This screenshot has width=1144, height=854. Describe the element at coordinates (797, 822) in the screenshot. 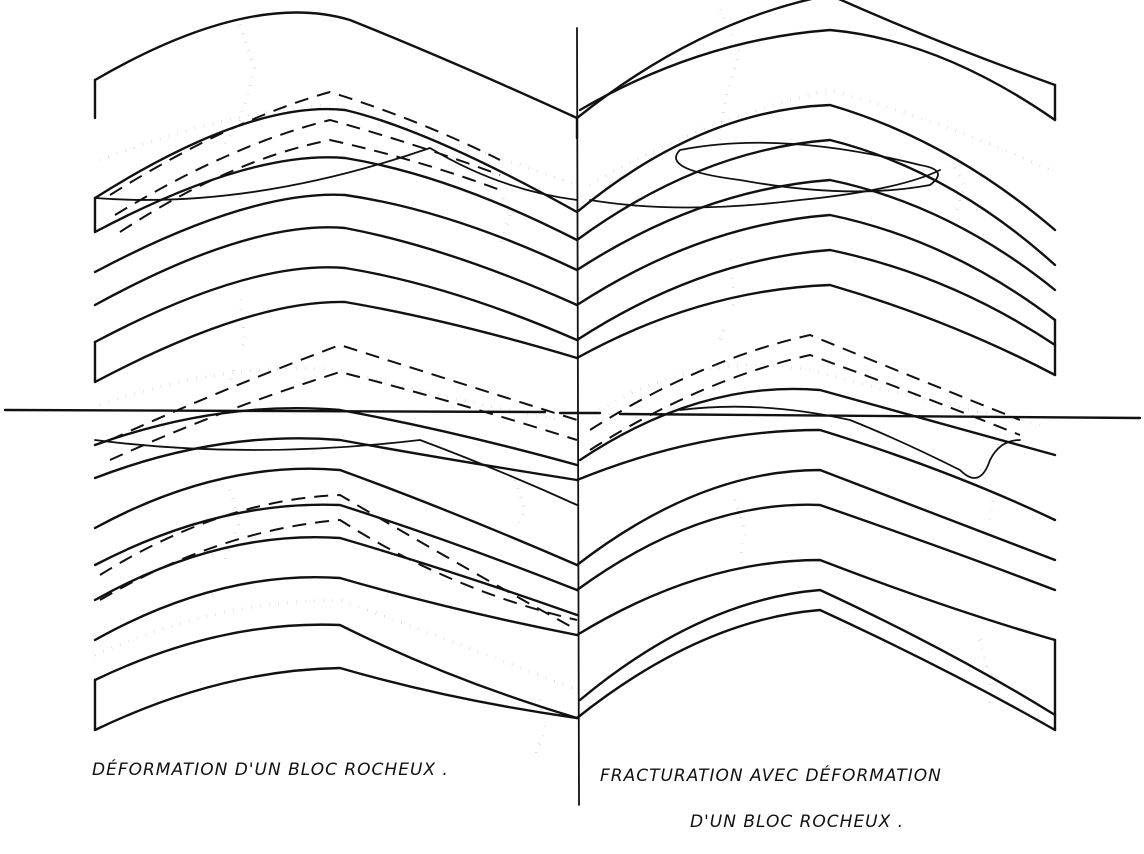

I see `caption-right-line-2: D'UN BLOC ROCHEUX .` at that location.